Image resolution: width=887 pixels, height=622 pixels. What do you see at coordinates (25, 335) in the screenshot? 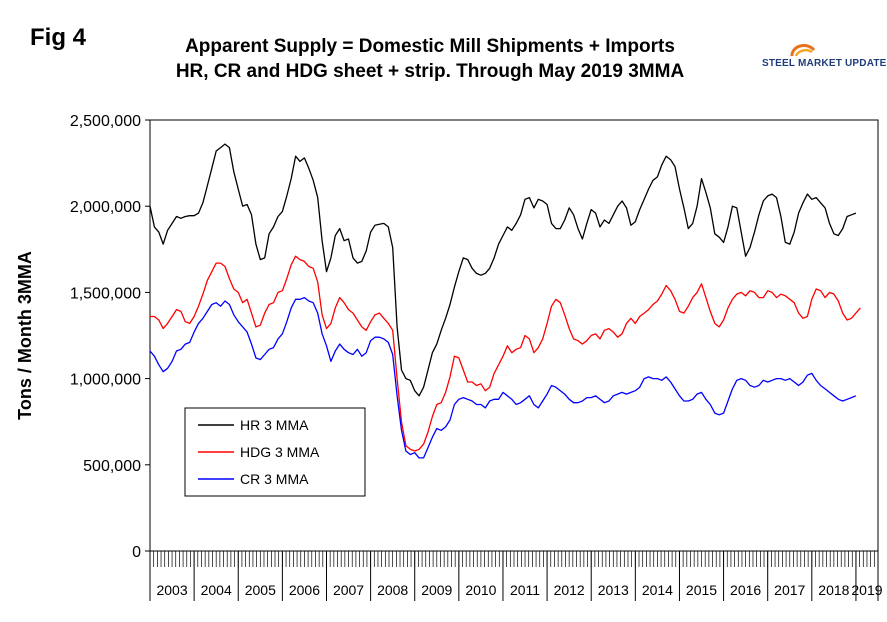
I see `y-axis-label: Tons / Month 3MMA` at bounding box center [25, 335].